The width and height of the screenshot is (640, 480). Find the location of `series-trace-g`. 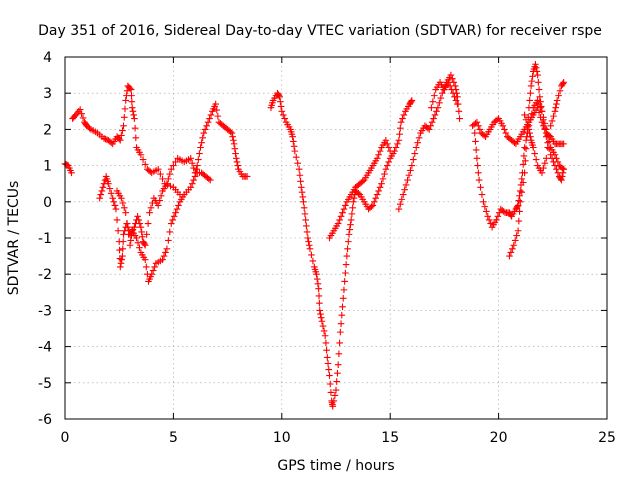

series-trace-g is located at coordinates (429, 142).